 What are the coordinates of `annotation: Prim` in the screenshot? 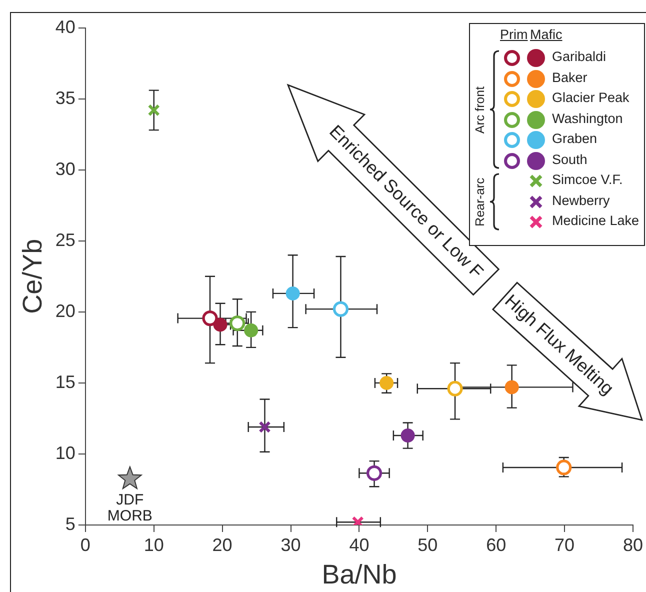 It's located at (514, 34).